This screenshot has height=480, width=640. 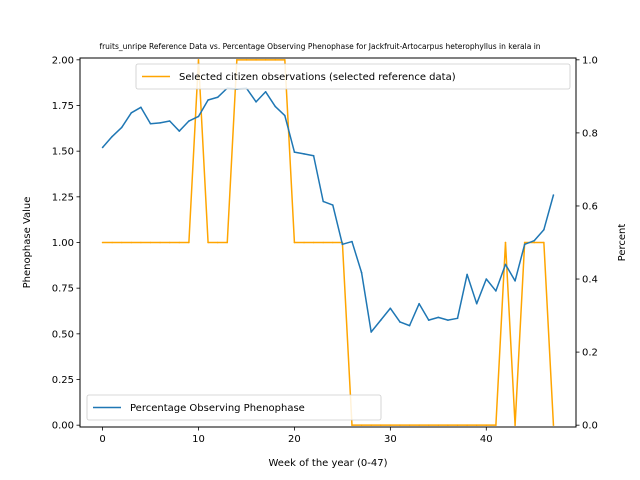 What do you see at coordinates (63, 334) in the screenshot?
I see `y-left-tick-label: 0.50` at bounding box center [63, 334].